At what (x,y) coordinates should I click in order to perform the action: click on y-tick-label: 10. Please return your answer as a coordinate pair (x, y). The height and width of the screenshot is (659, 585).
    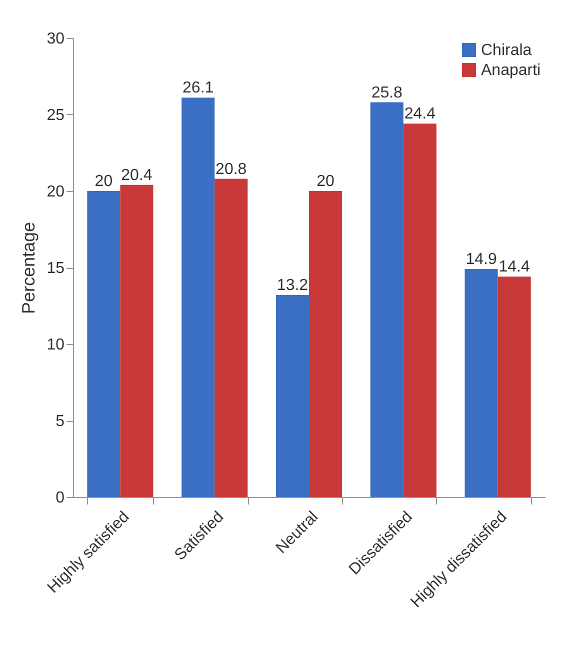
    Looking at the image, I should click on (55, 345).